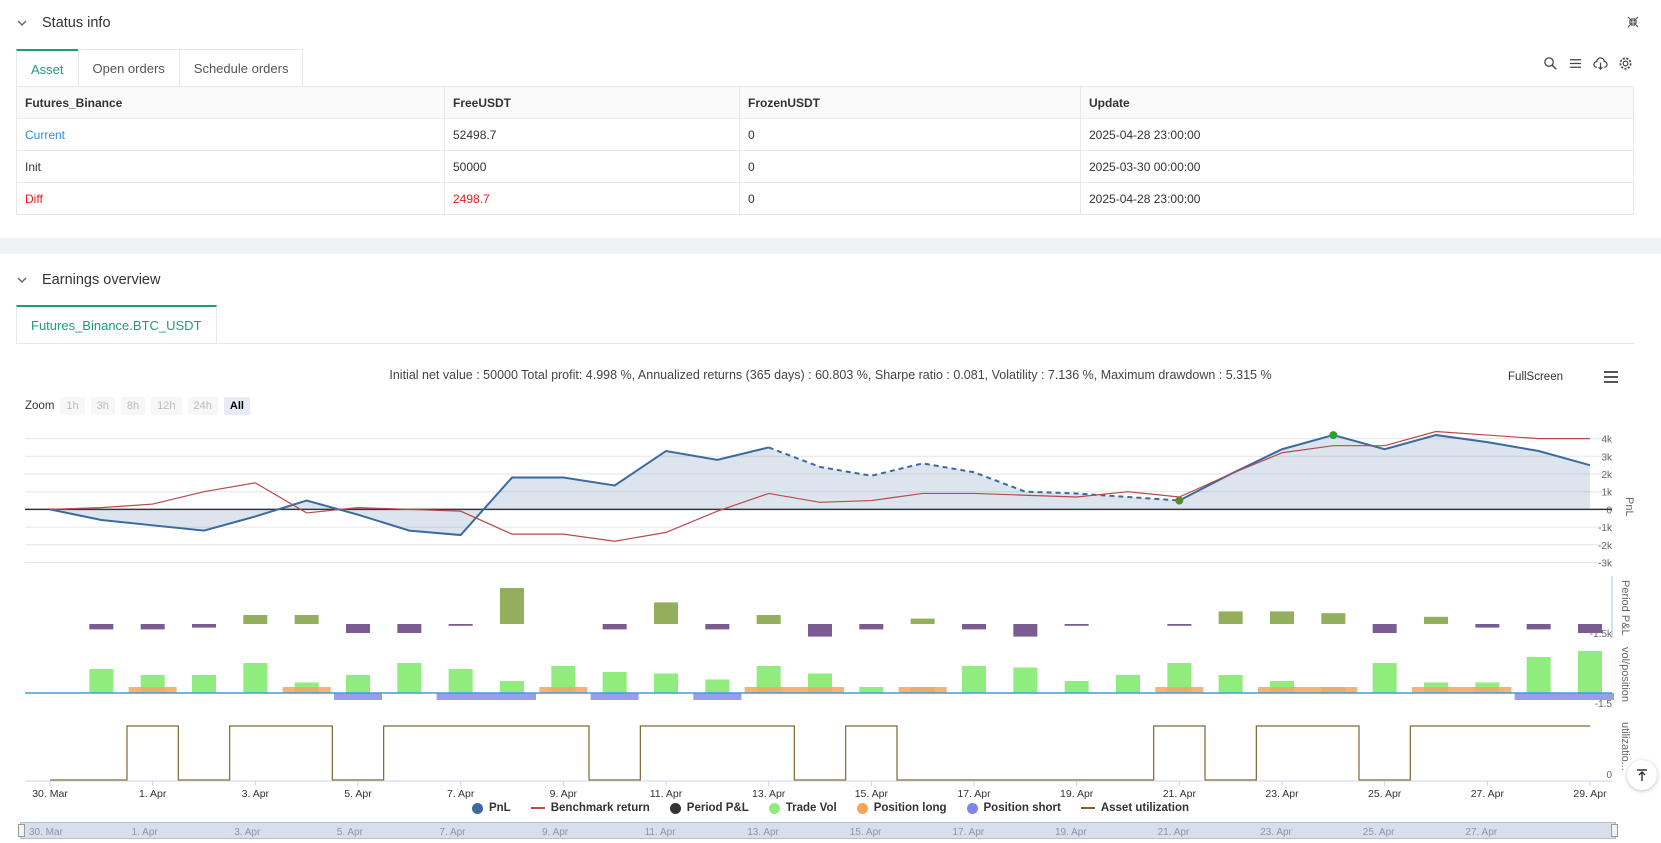 This screenshot has height=843, width=1661. What do you see at coordinates (666, 794) in the screenshot?
I see `x-tick-label: 11. Apr` at bounding box center [666, 794].